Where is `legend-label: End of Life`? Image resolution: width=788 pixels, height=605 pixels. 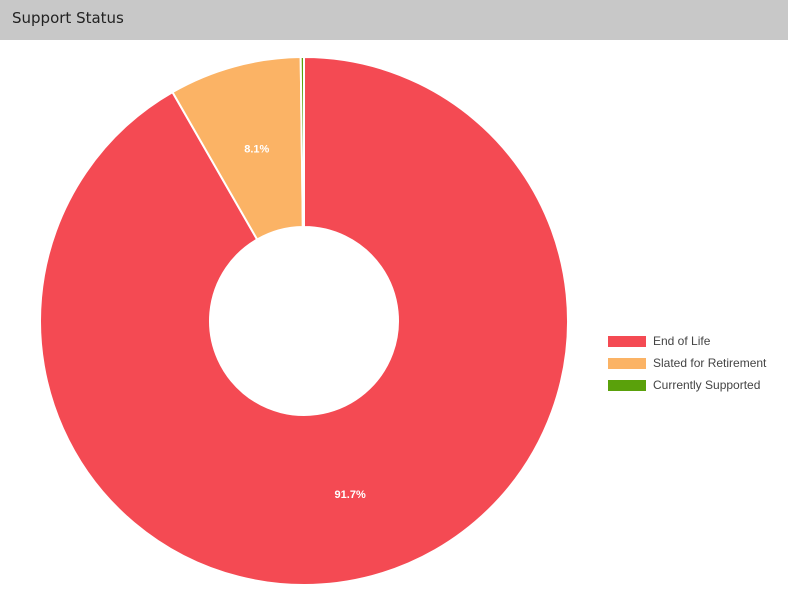 legend-label: End of Life is located at coordinates (682, 341).